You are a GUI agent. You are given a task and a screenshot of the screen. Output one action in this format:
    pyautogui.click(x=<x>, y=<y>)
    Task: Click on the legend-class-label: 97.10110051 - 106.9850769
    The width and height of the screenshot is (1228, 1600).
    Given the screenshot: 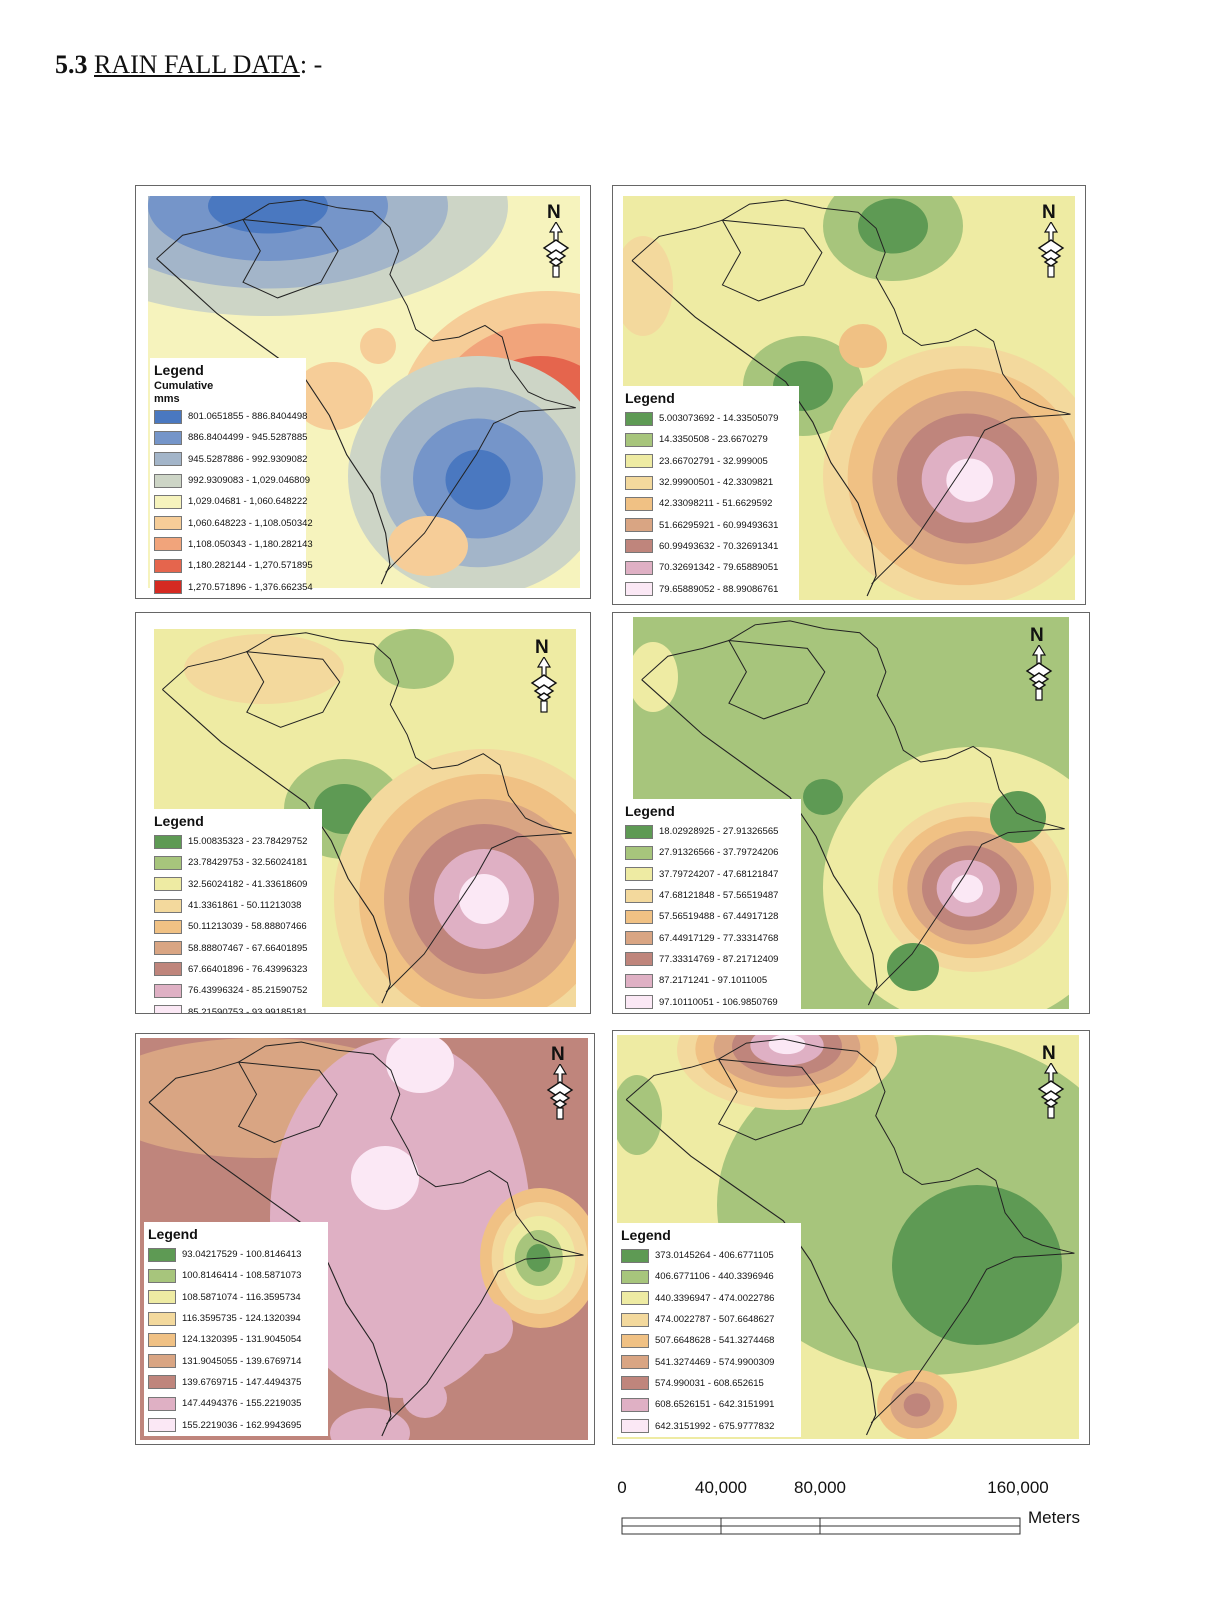 What is the action you would take?
    pyautogui.click(x=718, y=1002)
    